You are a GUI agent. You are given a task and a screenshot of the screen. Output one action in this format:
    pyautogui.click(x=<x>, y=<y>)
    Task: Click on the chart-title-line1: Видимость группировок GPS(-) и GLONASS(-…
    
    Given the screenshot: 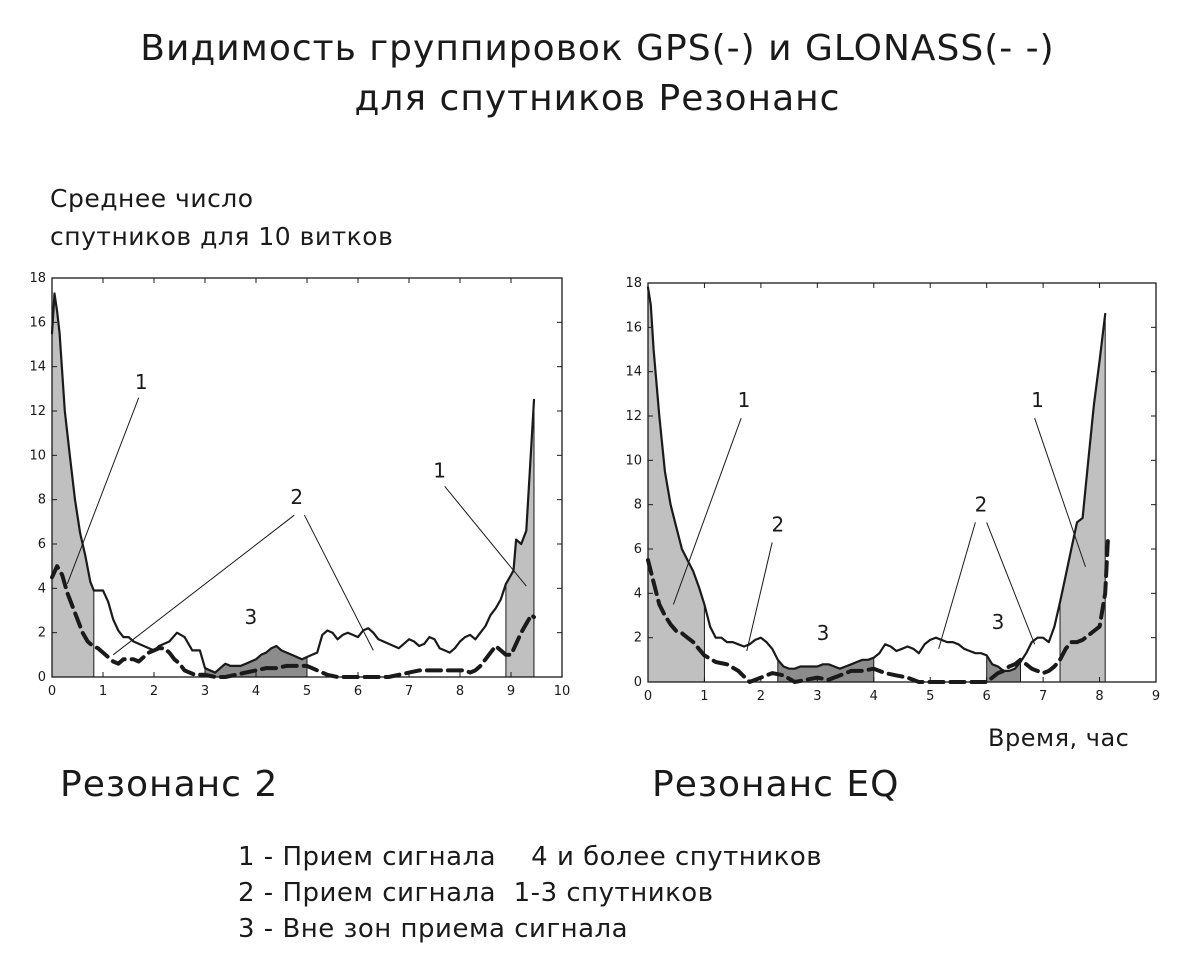 What is the action you would take?
    pyautogui.click(x=597, y=48)
    